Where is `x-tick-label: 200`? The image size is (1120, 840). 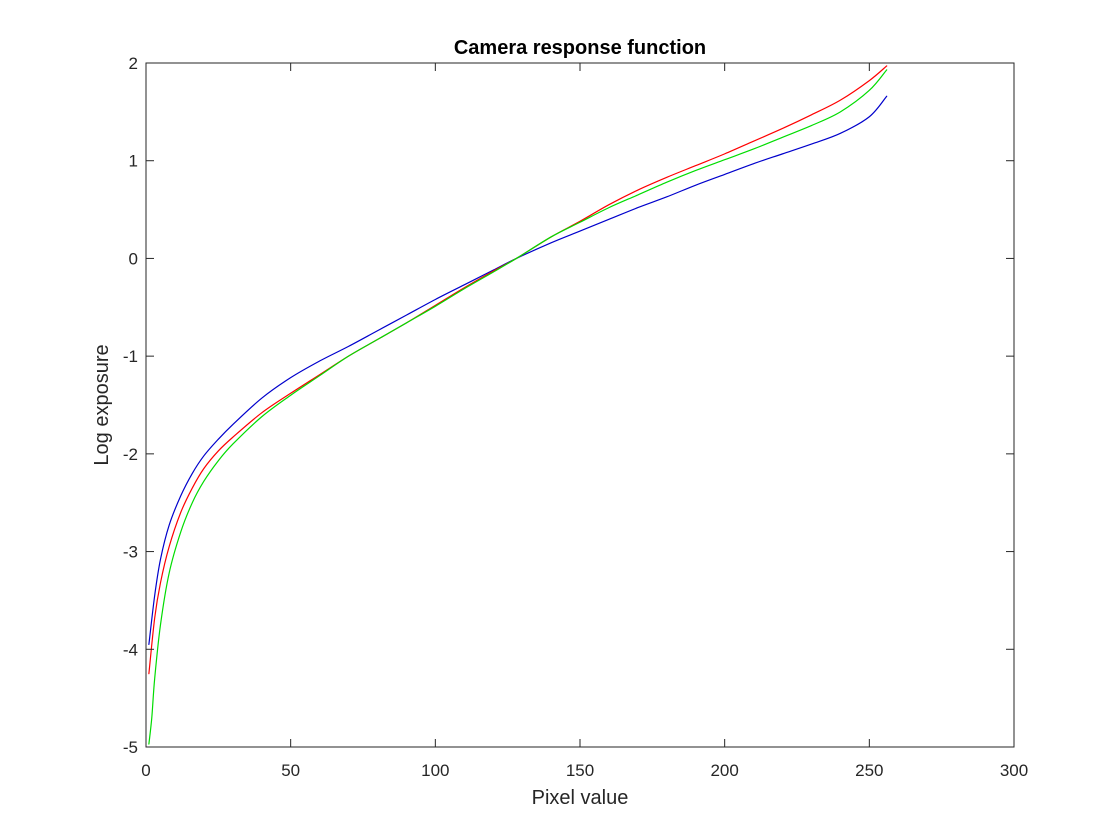 x-tick-label: 200 is located at coordinates (724, 770).